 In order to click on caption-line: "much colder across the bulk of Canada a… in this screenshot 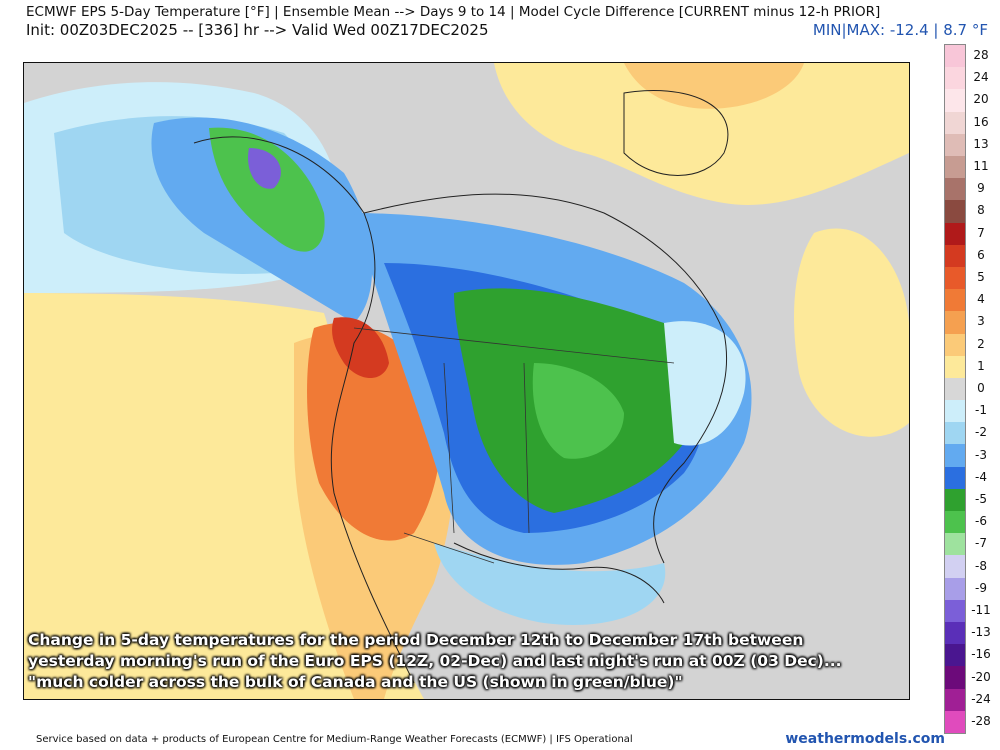, I will do `click(355, 682)`.